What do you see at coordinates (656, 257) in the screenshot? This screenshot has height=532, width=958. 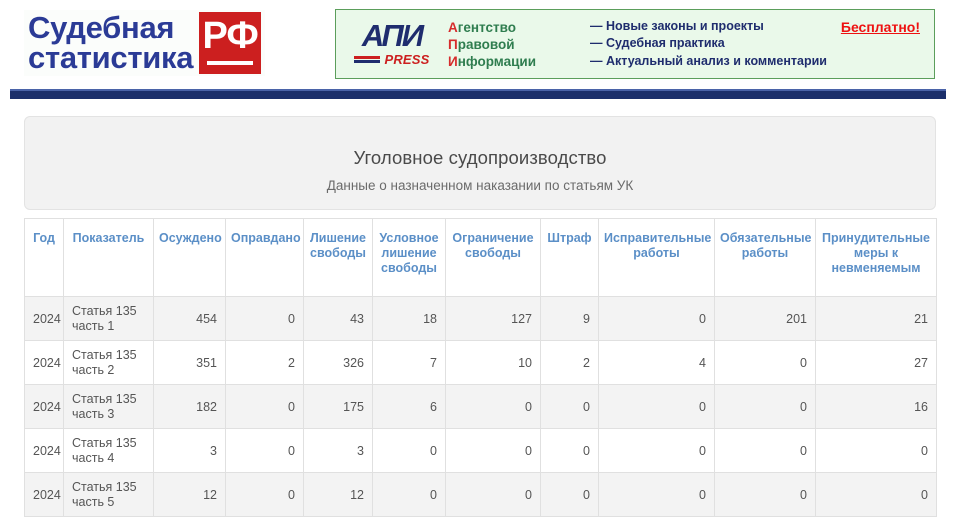 I see `column-header-corrective: Исправительные работы` at bounding box center [656, 257].